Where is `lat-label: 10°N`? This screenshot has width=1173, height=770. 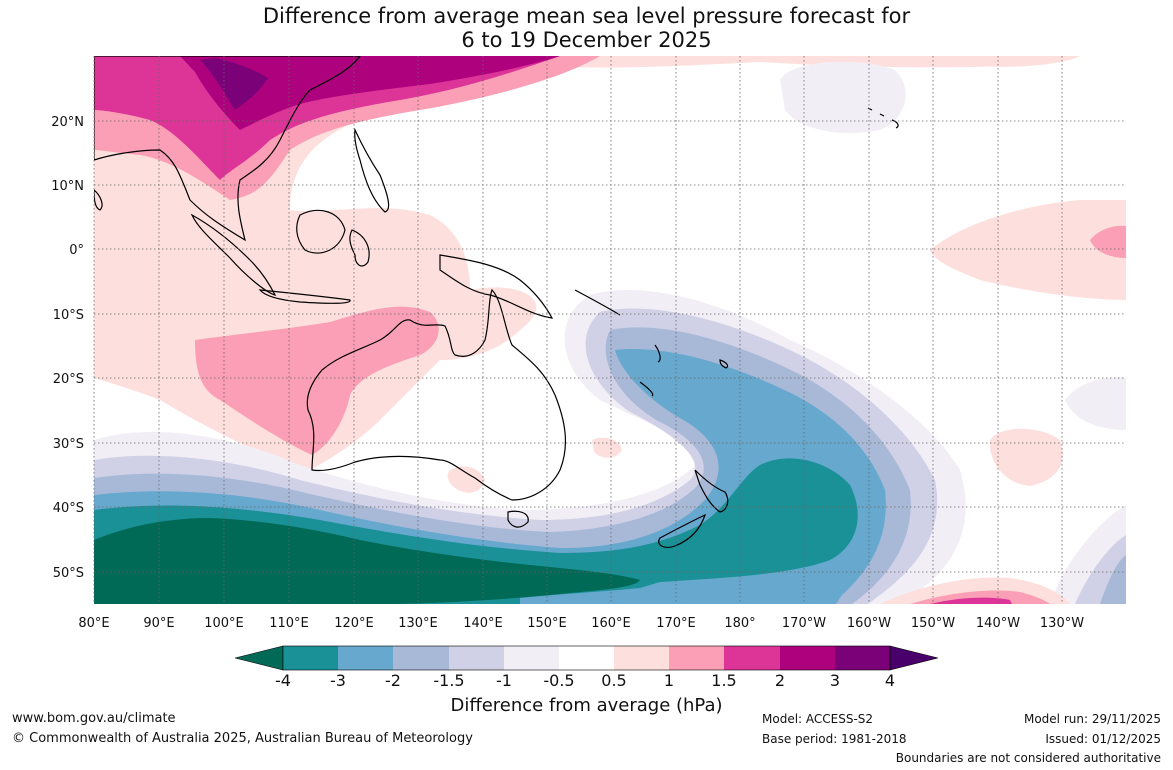
lat-label: 10°N is located at coordinates (67, 186).